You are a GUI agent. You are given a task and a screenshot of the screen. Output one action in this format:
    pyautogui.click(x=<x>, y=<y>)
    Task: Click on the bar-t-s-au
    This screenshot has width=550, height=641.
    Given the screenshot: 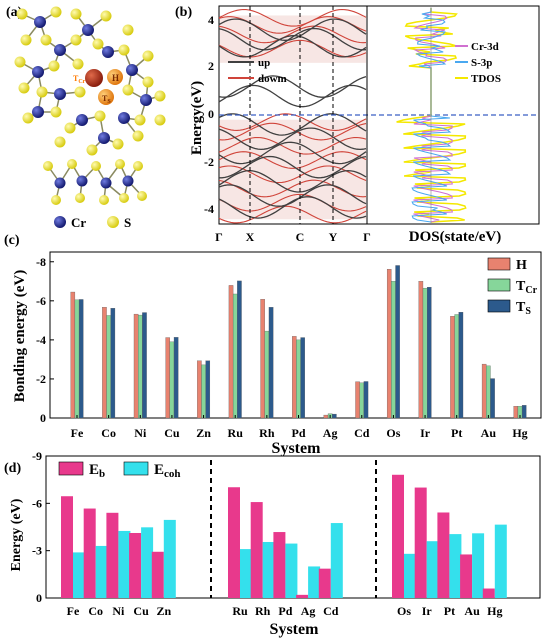 What is the action you would take?
    pyautogui.click(x=492, y=398)
    